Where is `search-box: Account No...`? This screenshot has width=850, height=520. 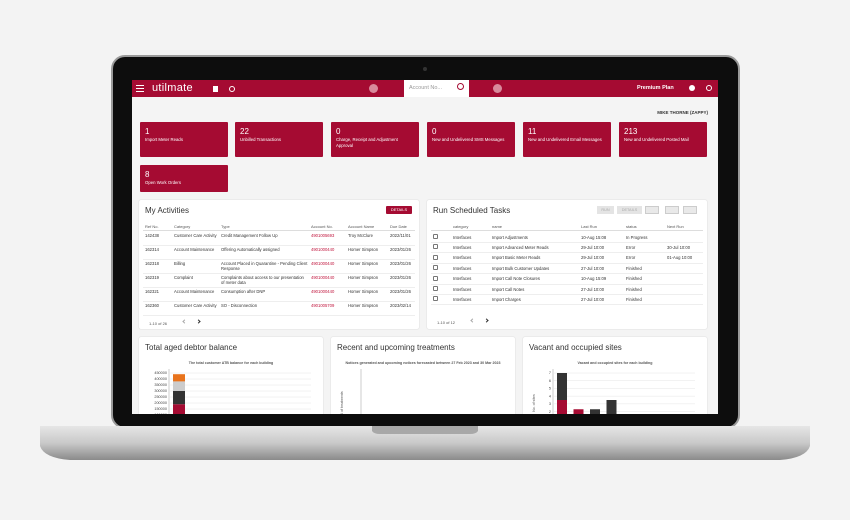
search-box: Account No... is located at coordinates (436, 88).